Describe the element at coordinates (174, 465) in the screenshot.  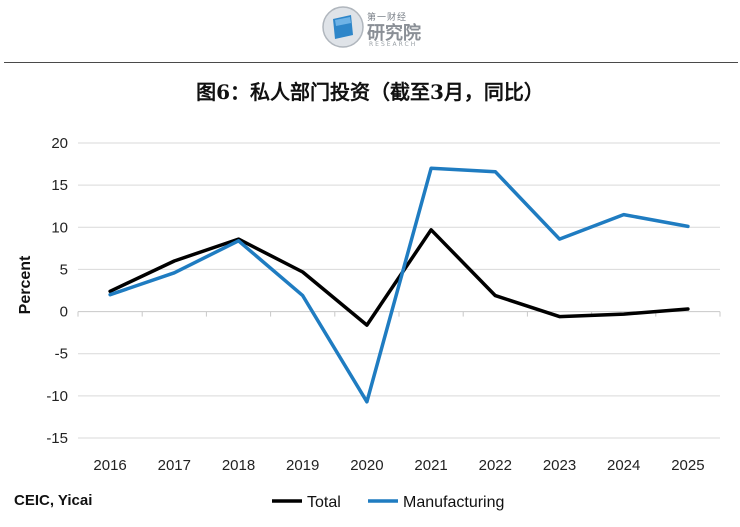
I see `x-tick-label: 2017` at that location.